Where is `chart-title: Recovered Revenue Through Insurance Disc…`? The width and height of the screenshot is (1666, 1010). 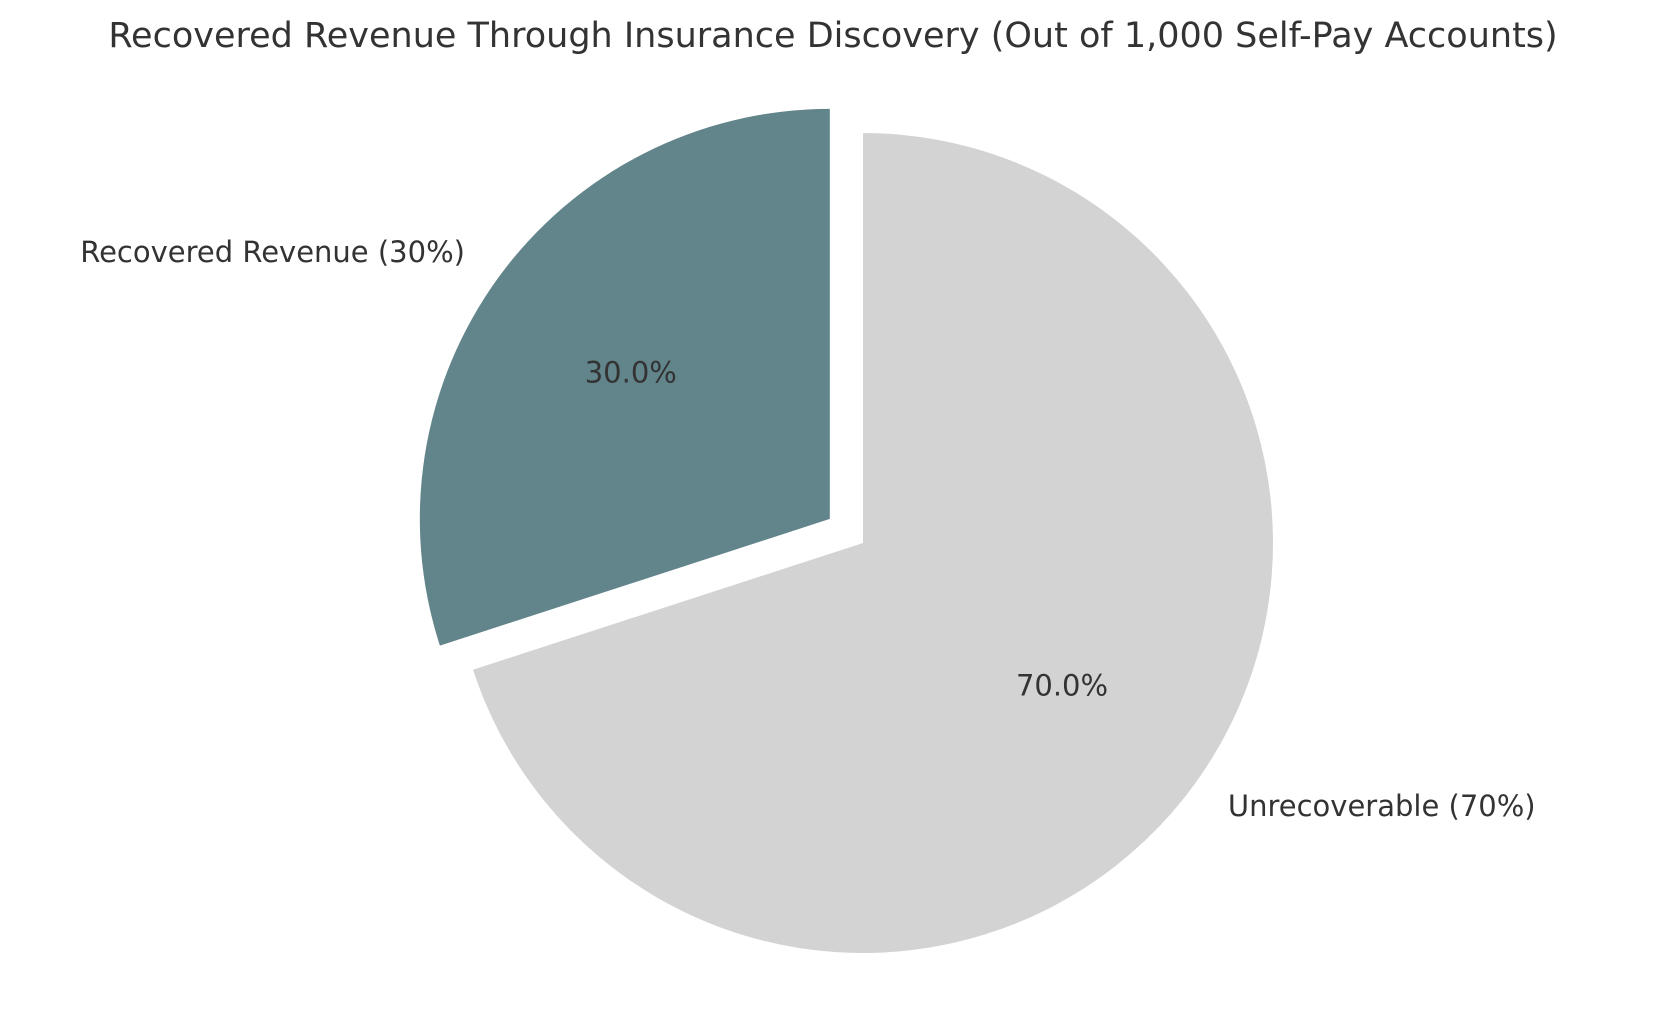
chart-title: Recovered Revenue Through Insurance Disc… is located at coordinates (832, 36).